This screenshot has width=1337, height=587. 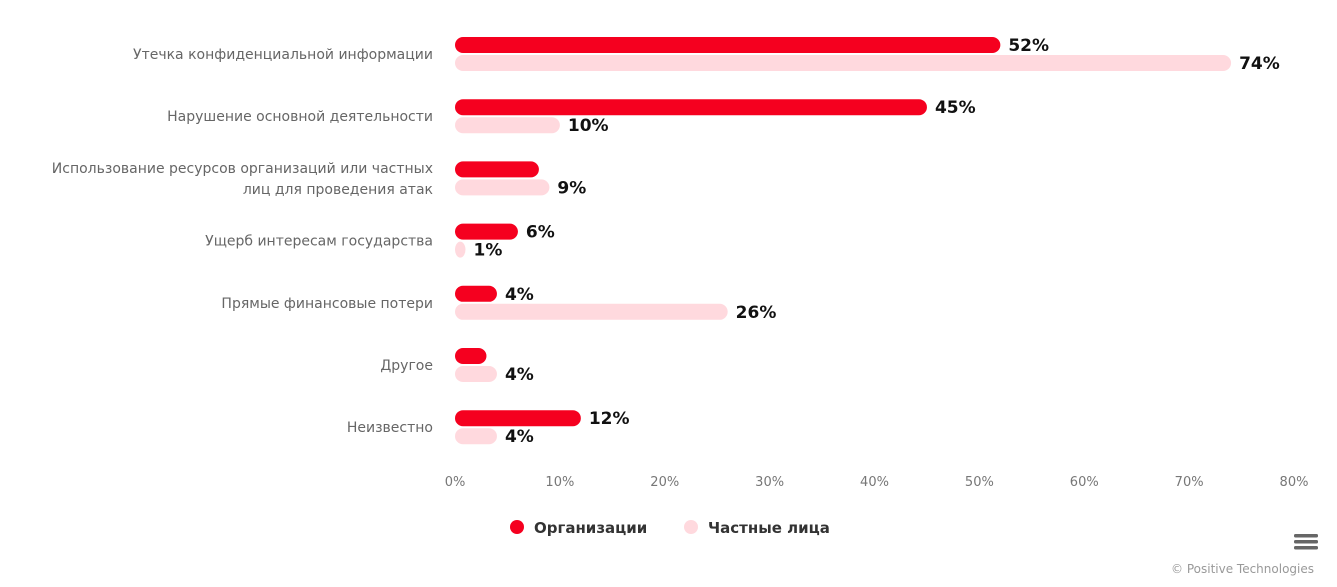 I want to click on data-label: 45%, so click(x=955, y=108).